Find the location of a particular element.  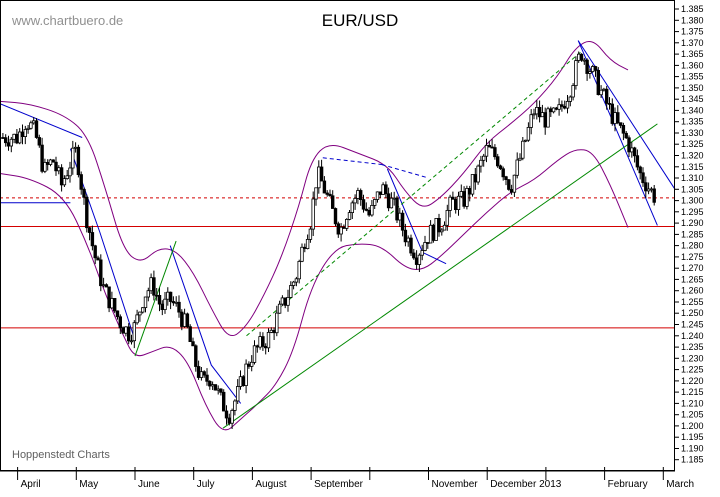

y-tick-label: 1.280 is located at coordinates (692, 246).